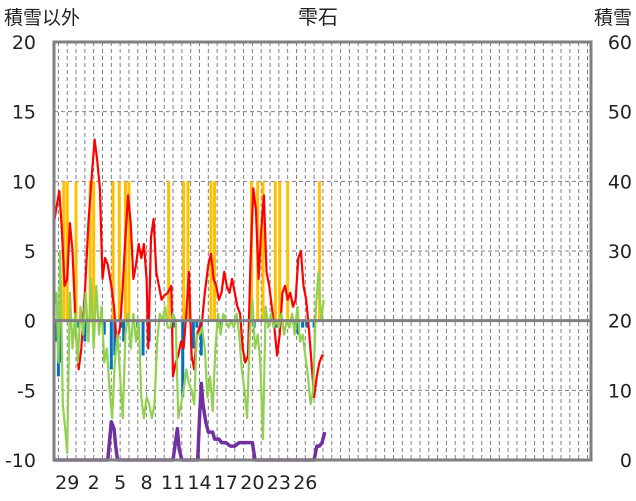 The height and width of the screenshot is (501, 636). I want to click on x-tick-label: 14, so click(199, 483).